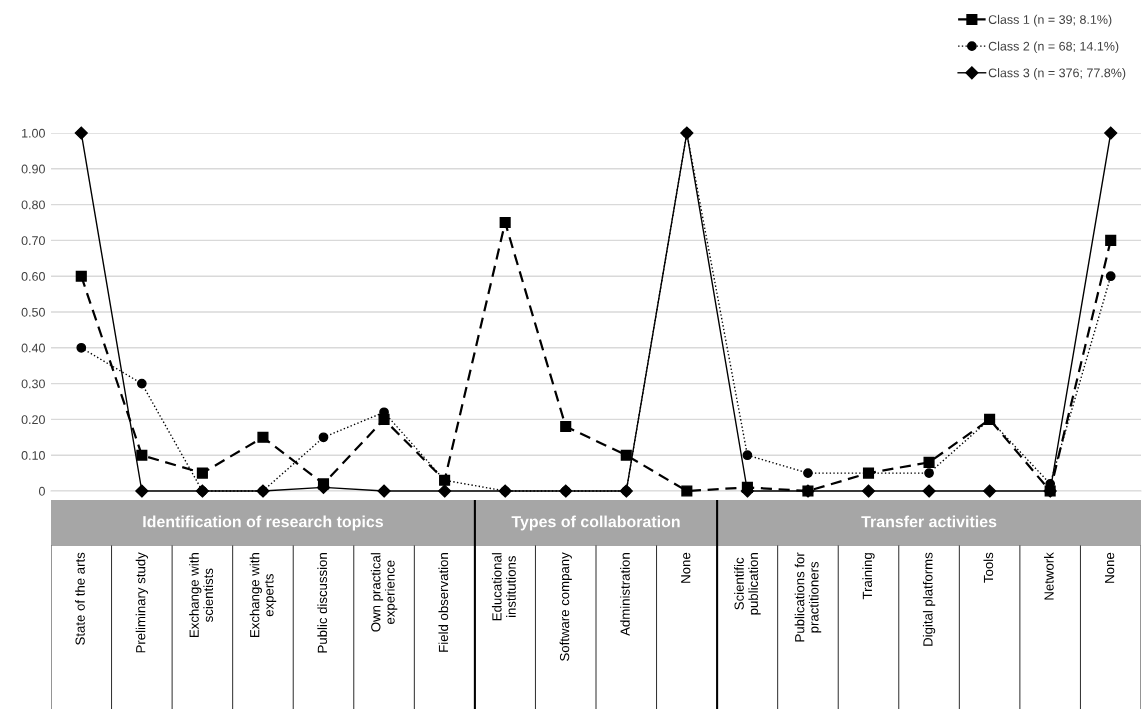 The image size is (1143, 709). Describe the element at coordinates (1057, 74) in the screenshot. I see `legend-label: Class 3 (n = 376; 77.8%)` at that location.